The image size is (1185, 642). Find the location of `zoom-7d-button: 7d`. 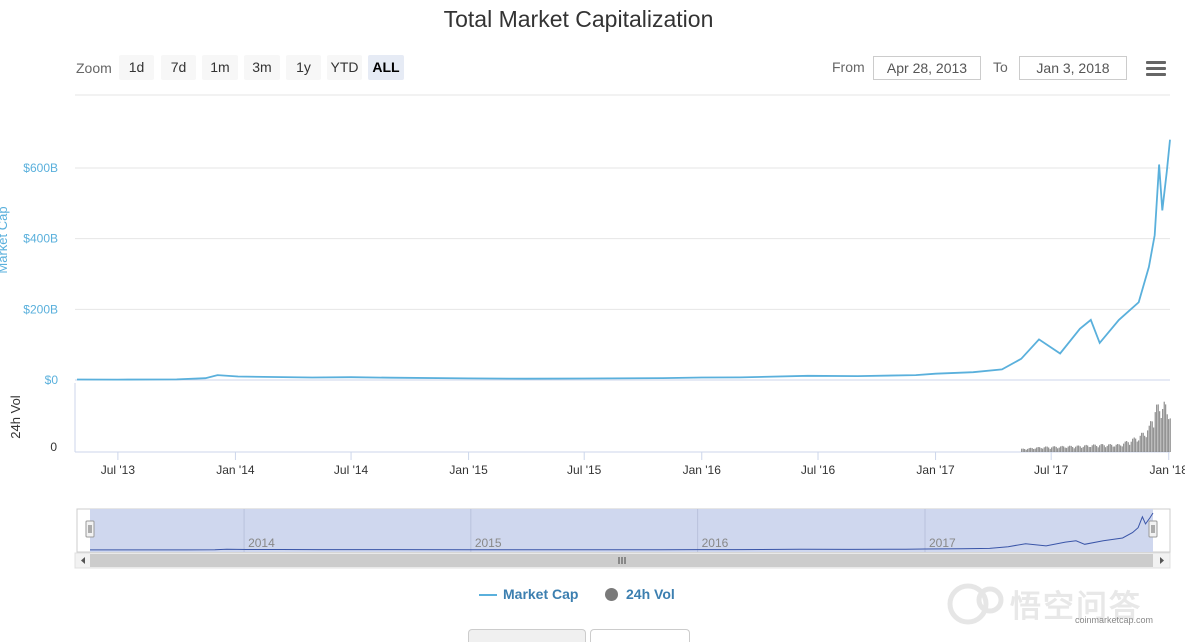

zoom-7d-button: 7d is located at coordinates (178, 67).